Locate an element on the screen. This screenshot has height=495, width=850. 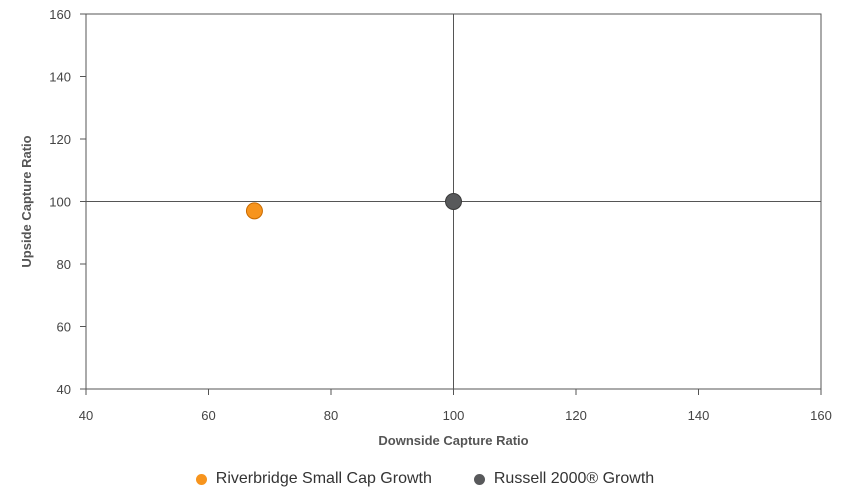
legend-label-russell: Russell 2000® Growth is located at coordinates (574, 478).